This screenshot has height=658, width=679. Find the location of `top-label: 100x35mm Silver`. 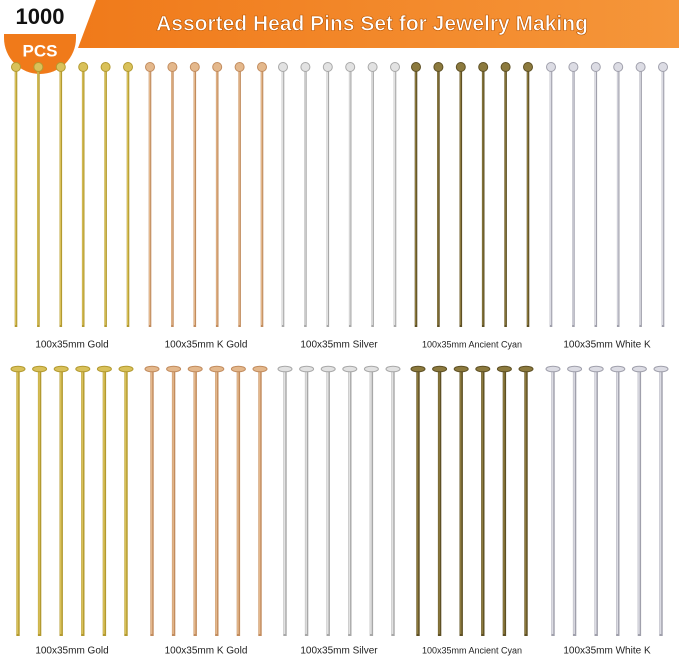

top-label: 100x35mm Silver is located at coordinates (339, 345).